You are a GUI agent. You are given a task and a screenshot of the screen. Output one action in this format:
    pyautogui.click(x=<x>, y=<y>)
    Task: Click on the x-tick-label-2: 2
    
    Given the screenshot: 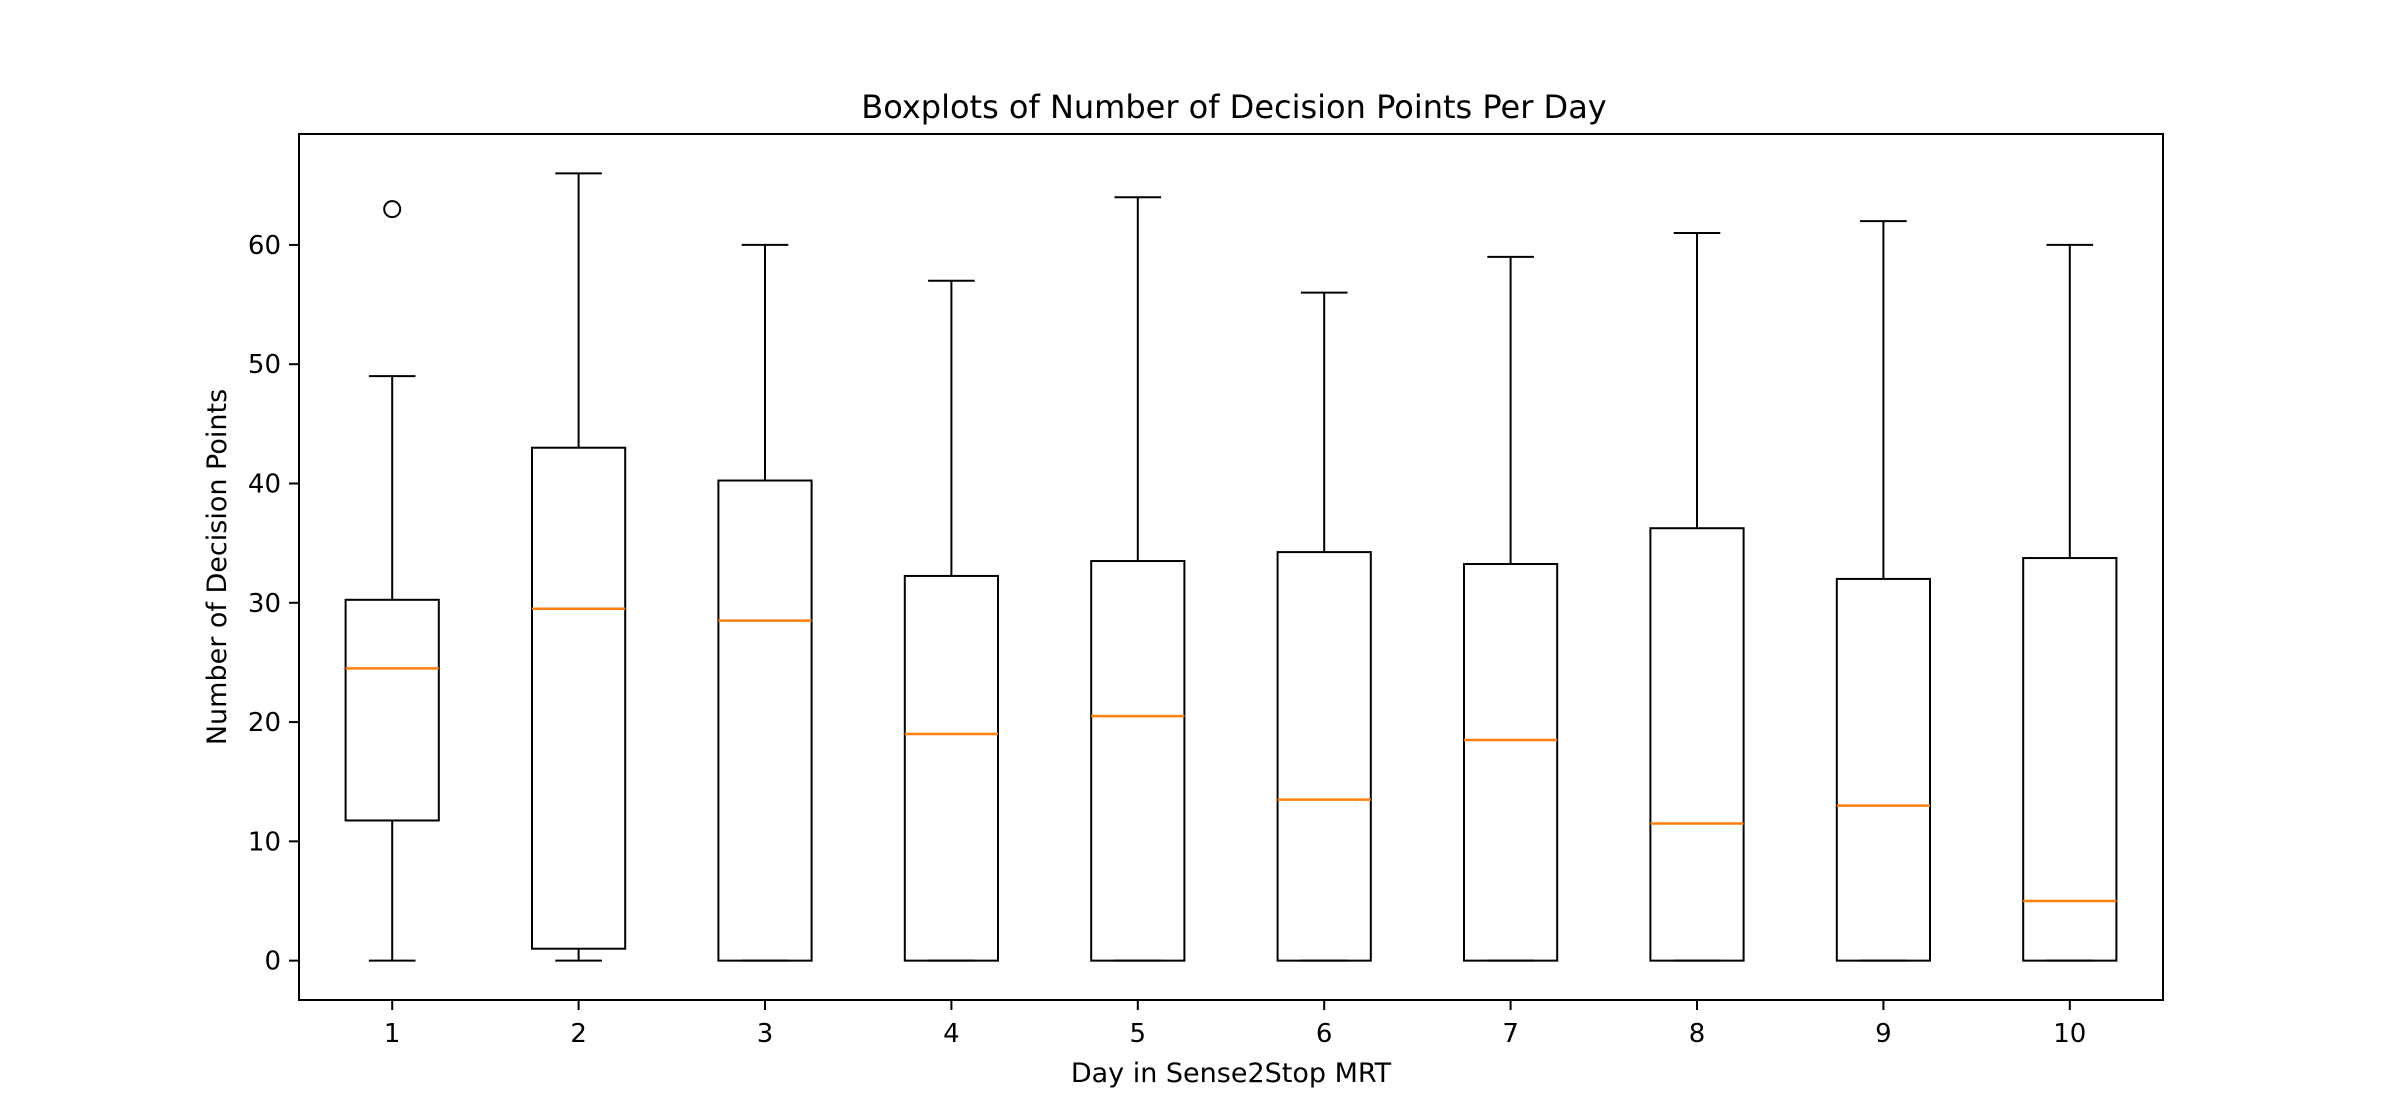 What is the action you would take?
    pyautogui.click(x=578, y=1034)
    